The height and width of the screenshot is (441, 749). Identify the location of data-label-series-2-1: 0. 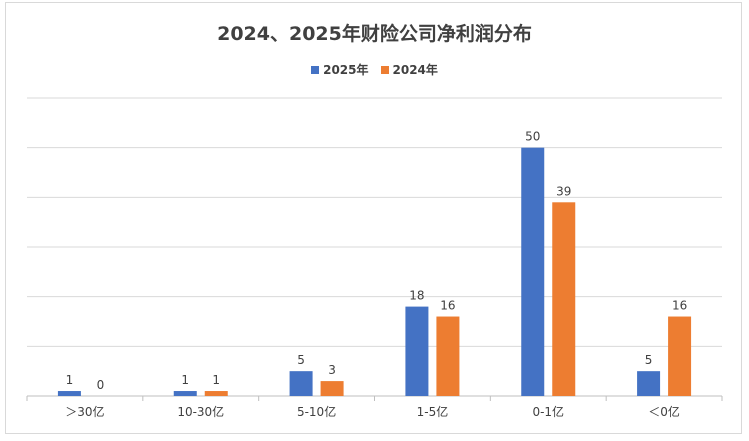
(101, 385).